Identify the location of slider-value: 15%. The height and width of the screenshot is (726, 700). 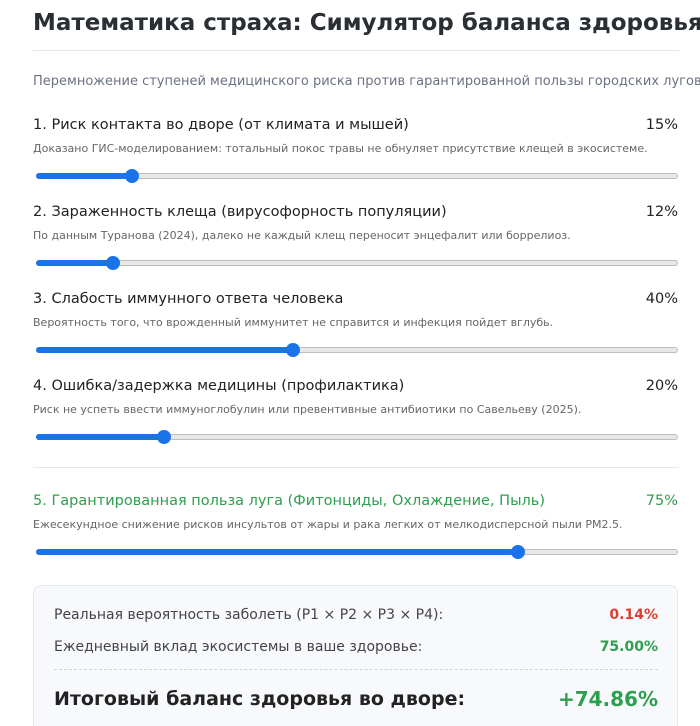
(661, 125).